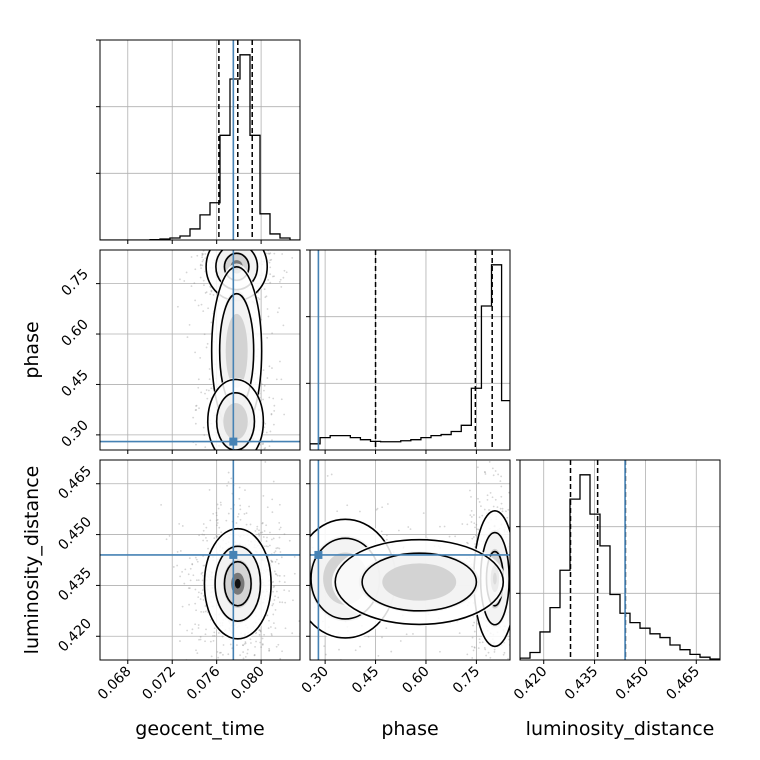 This screenshot has height=760, width=760. I want to click on panel-frame, so click(200, 350).